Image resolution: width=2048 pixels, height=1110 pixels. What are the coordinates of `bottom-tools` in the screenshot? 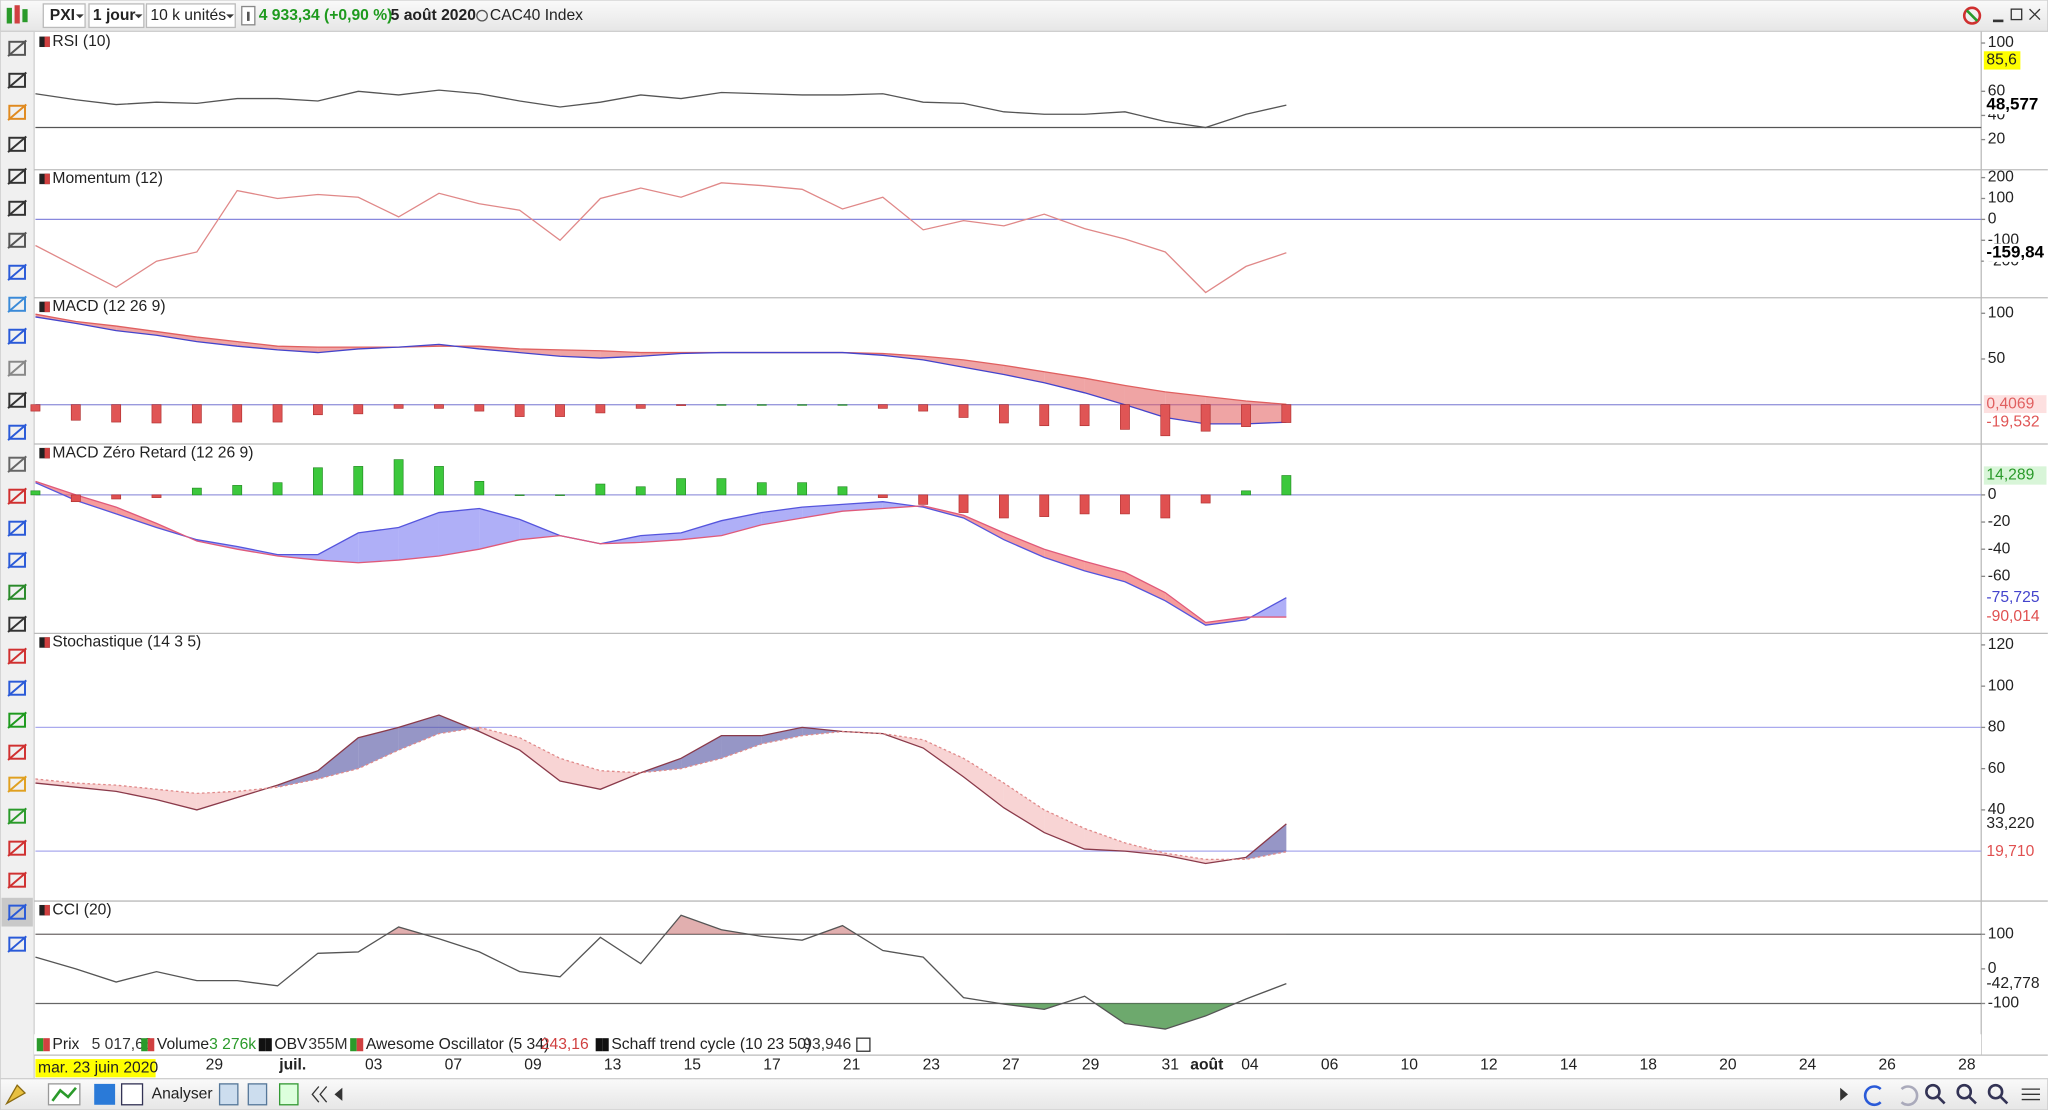 It's located at (1022, 1095).